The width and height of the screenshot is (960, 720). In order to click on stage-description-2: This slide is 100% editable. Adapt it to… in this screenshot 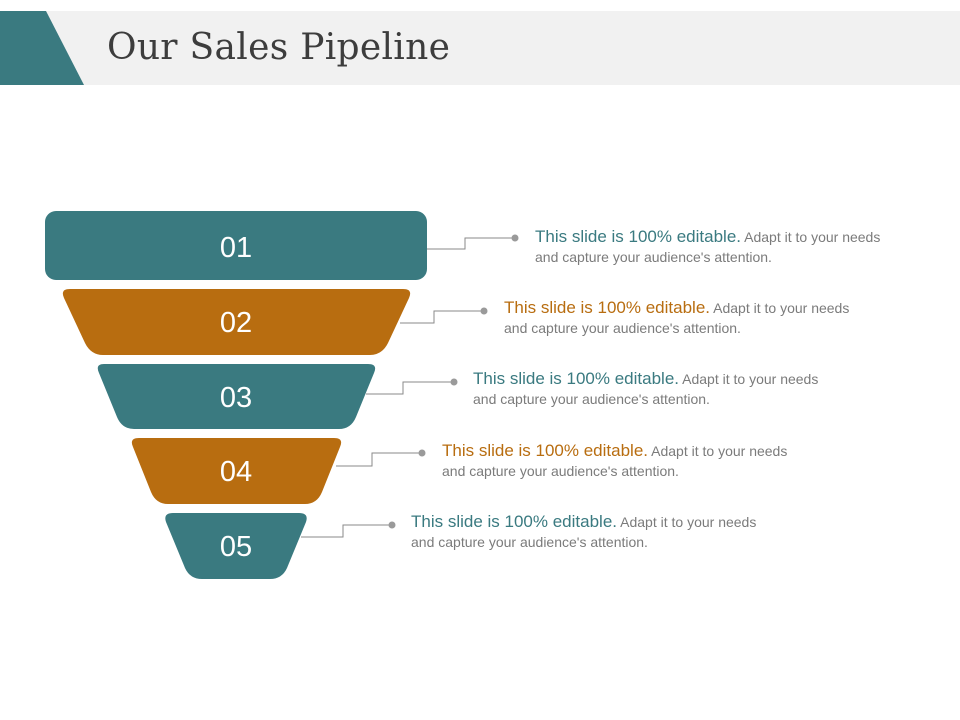, I will do `click(684, 318)`.